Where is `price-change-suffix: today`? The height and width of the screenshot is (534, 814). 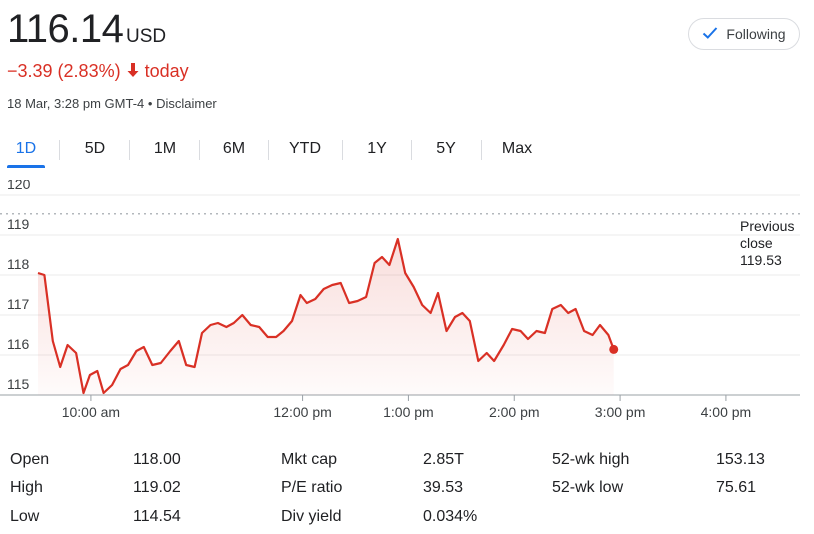 price-change-suffix: today is located at coordinates (166, 71).